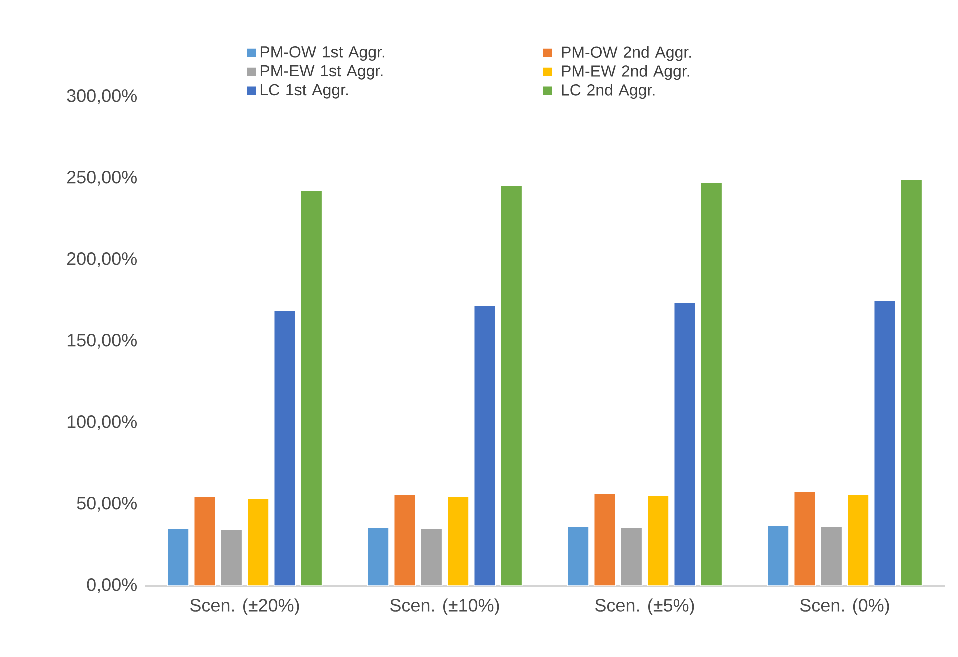  Describe the element at coordinates (245, 607) in the screenshot. I see `x-tick-label: Scen. (±20%)` at that location.